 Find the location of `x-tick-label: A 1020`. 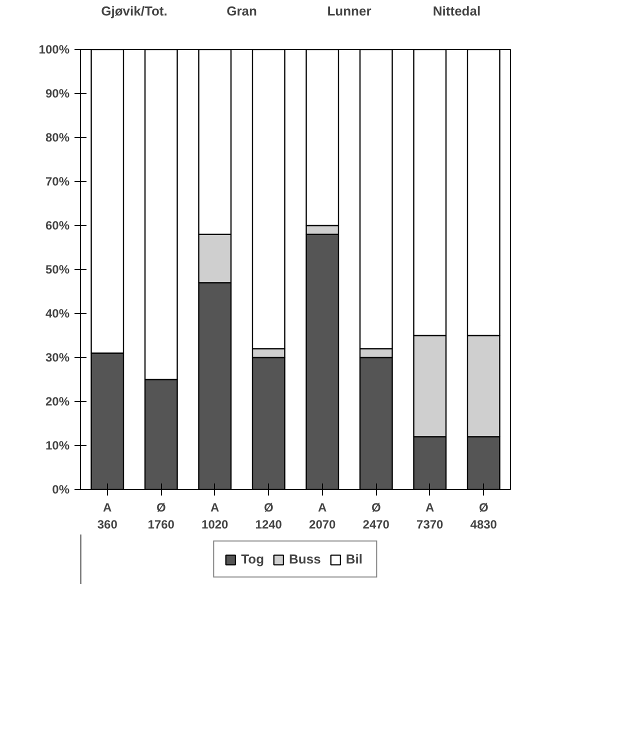

x-tick-label: A 1020 is located at coordinates (215, 516).